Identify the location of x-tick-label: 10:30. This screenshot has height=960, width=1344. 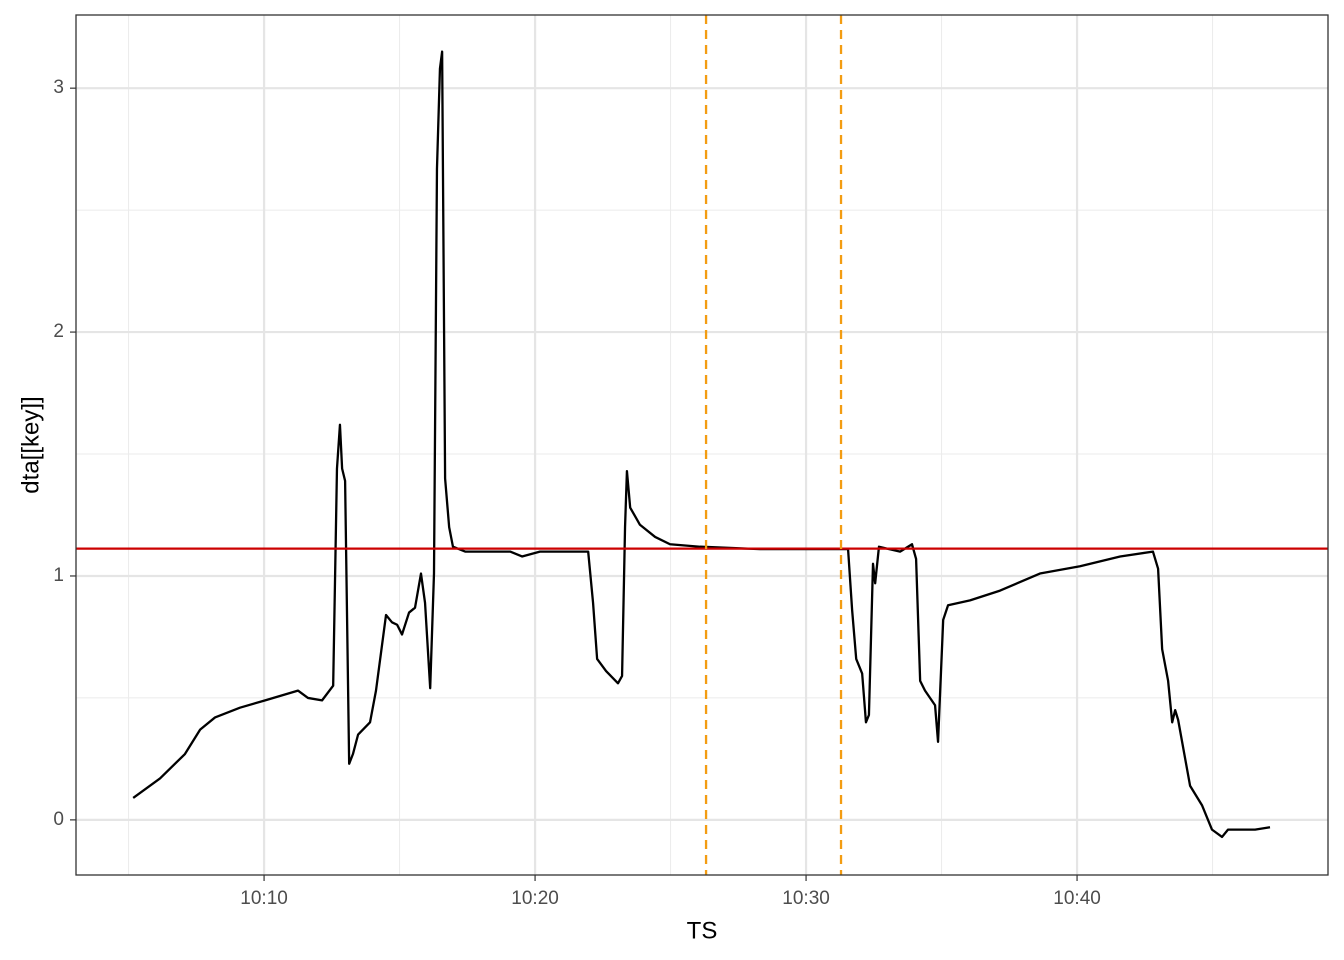
(806, 898).